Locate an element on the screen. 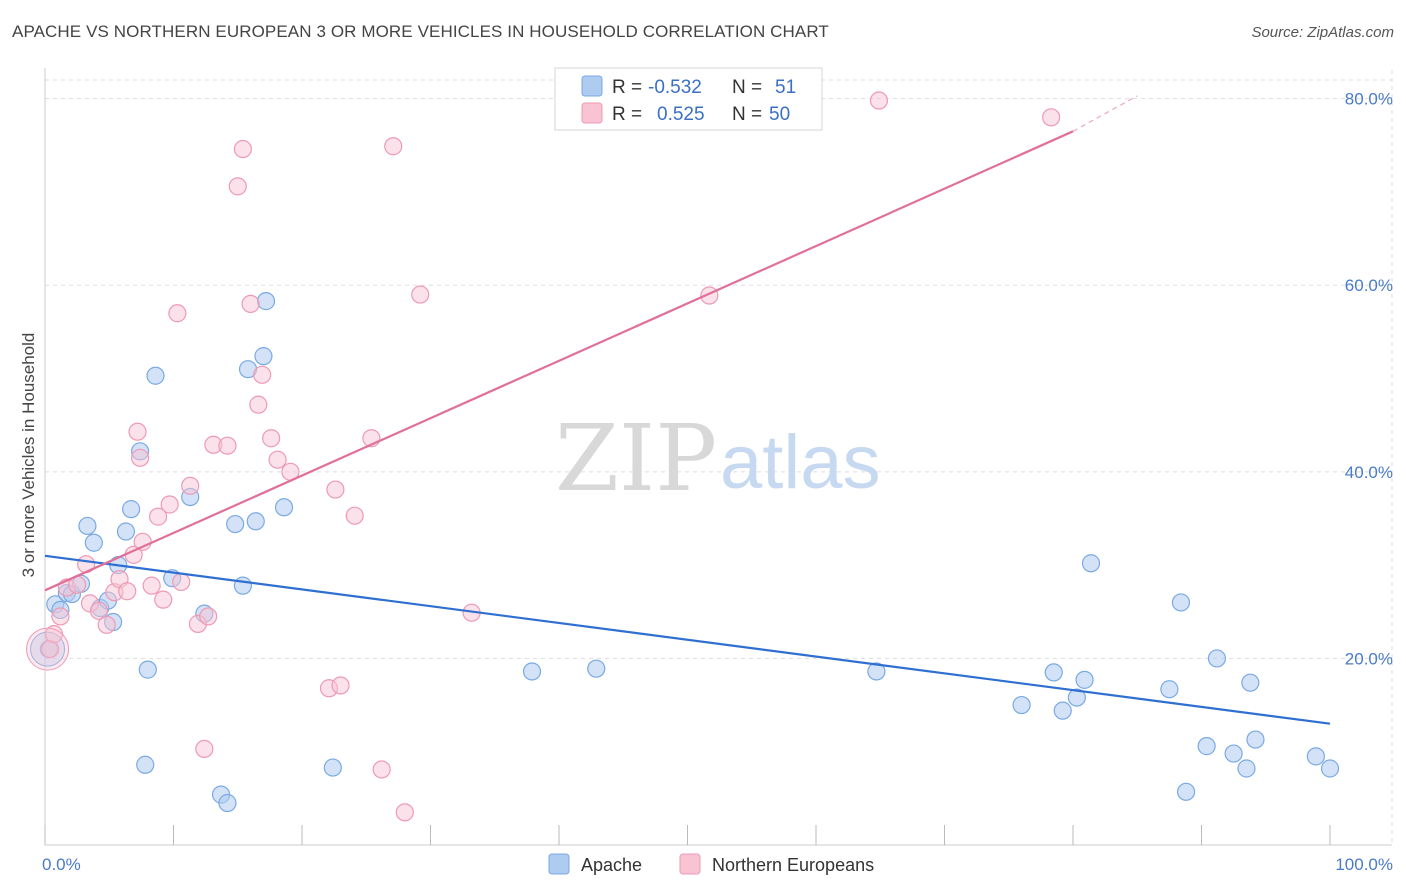 The width and height of the screenshot is (1406, 892). legend-n-label-2: N = is located at coordinates (747, 114).